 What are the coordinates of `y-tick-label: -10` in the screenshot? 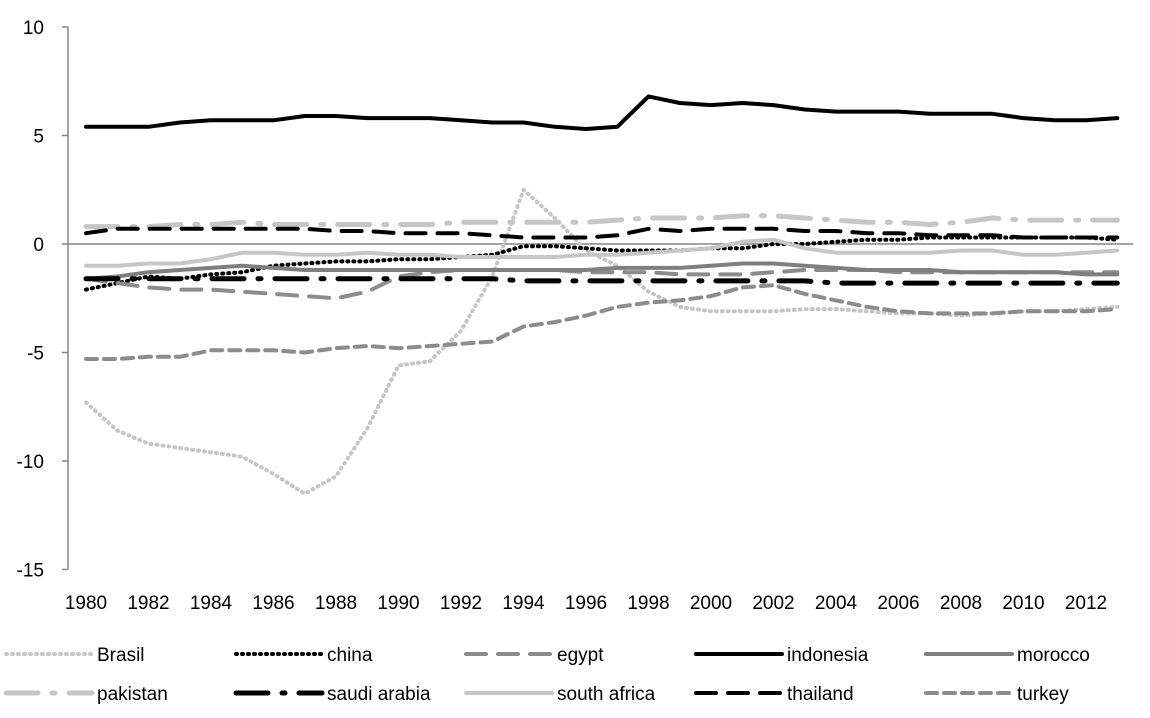 It's located at (30, 462).